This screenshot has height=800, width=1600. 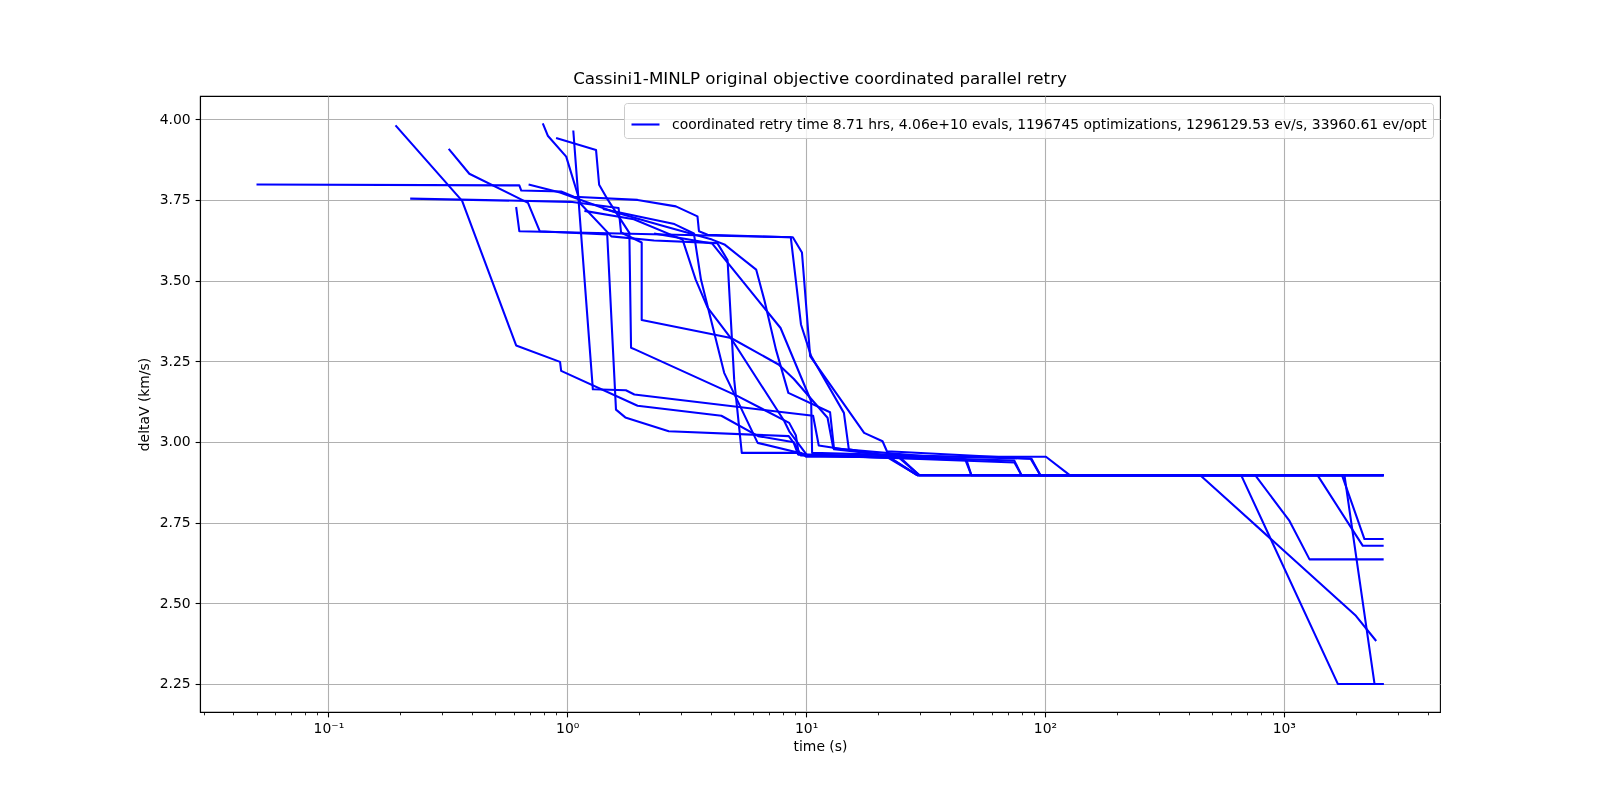 What do you see at coordinates (175, 683) in the screenshot?
I see `y-tick-label: 2.25` at bounding box center [175, 683].